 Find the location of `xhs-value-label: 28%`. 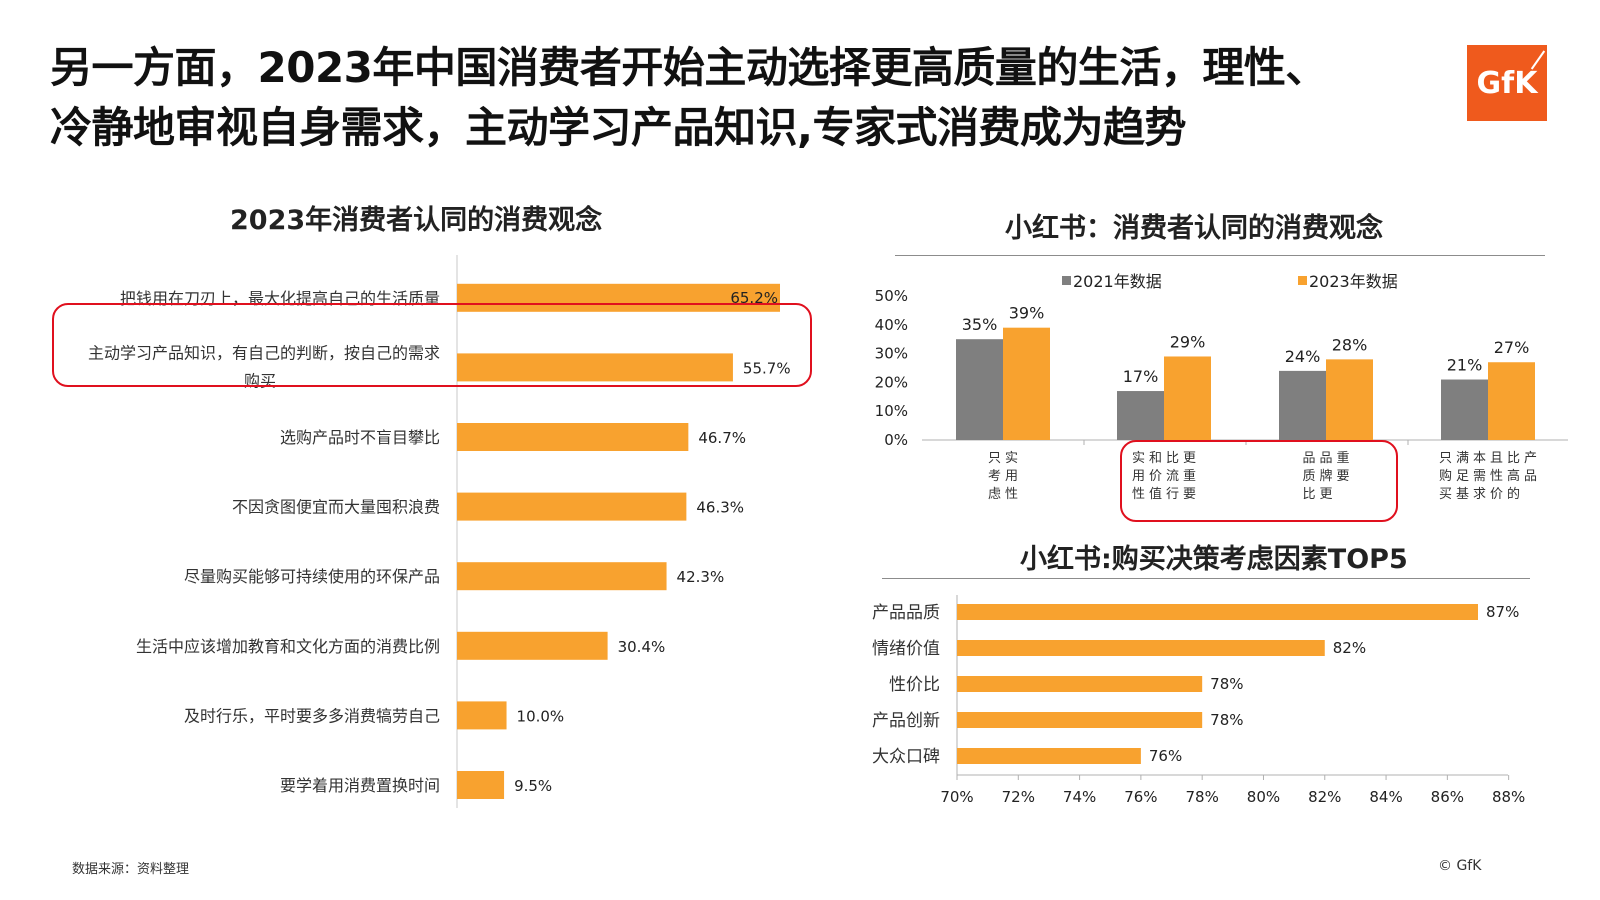

xhs-value-label: 28% is located at coordinates (1350, 344).